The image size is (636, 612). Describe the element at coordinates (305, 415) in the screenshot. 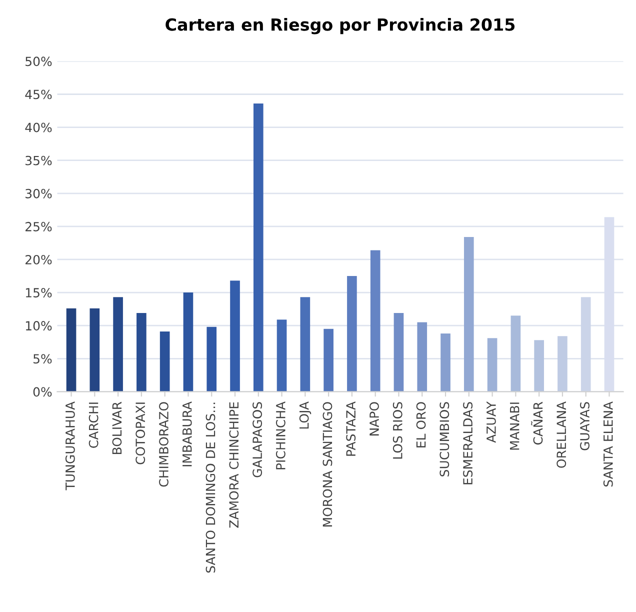

I see `x-tick-label: LOJA` at that location.